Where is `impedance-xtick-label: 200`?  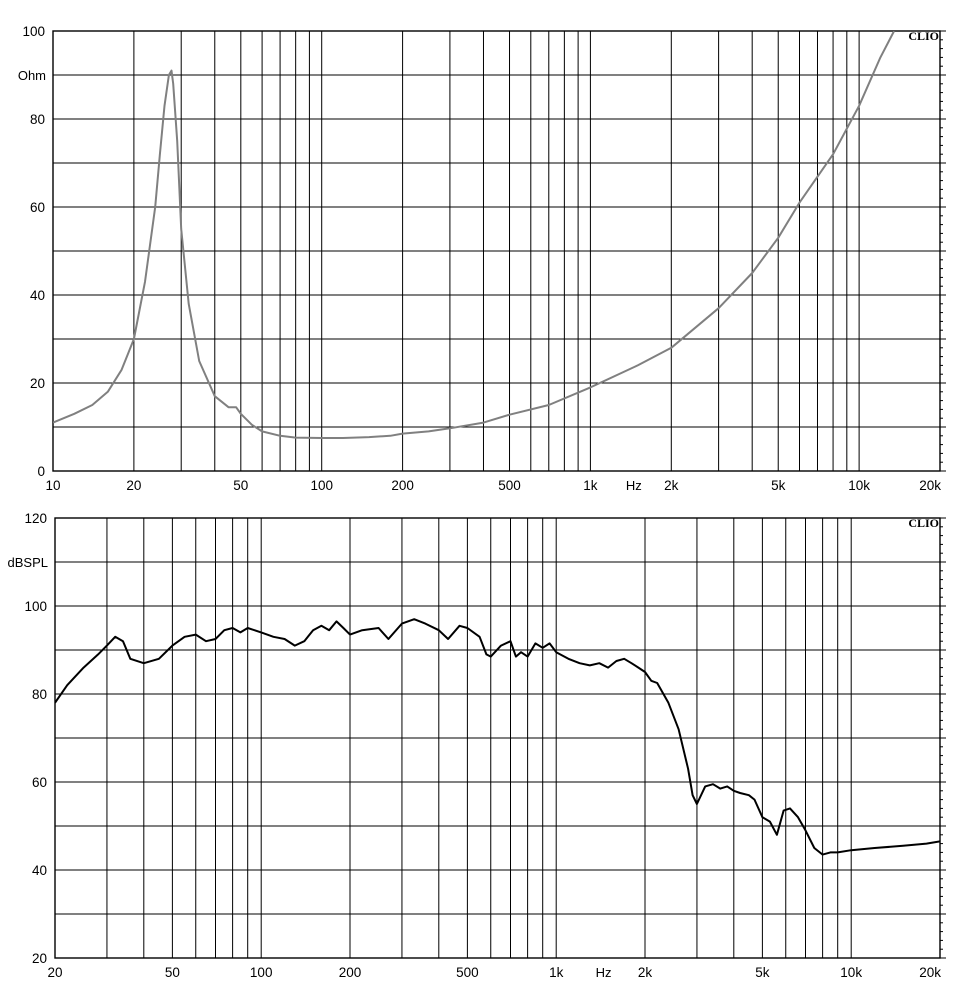
impedance-xtick-label: 200 is located at coordinates (402, 485).